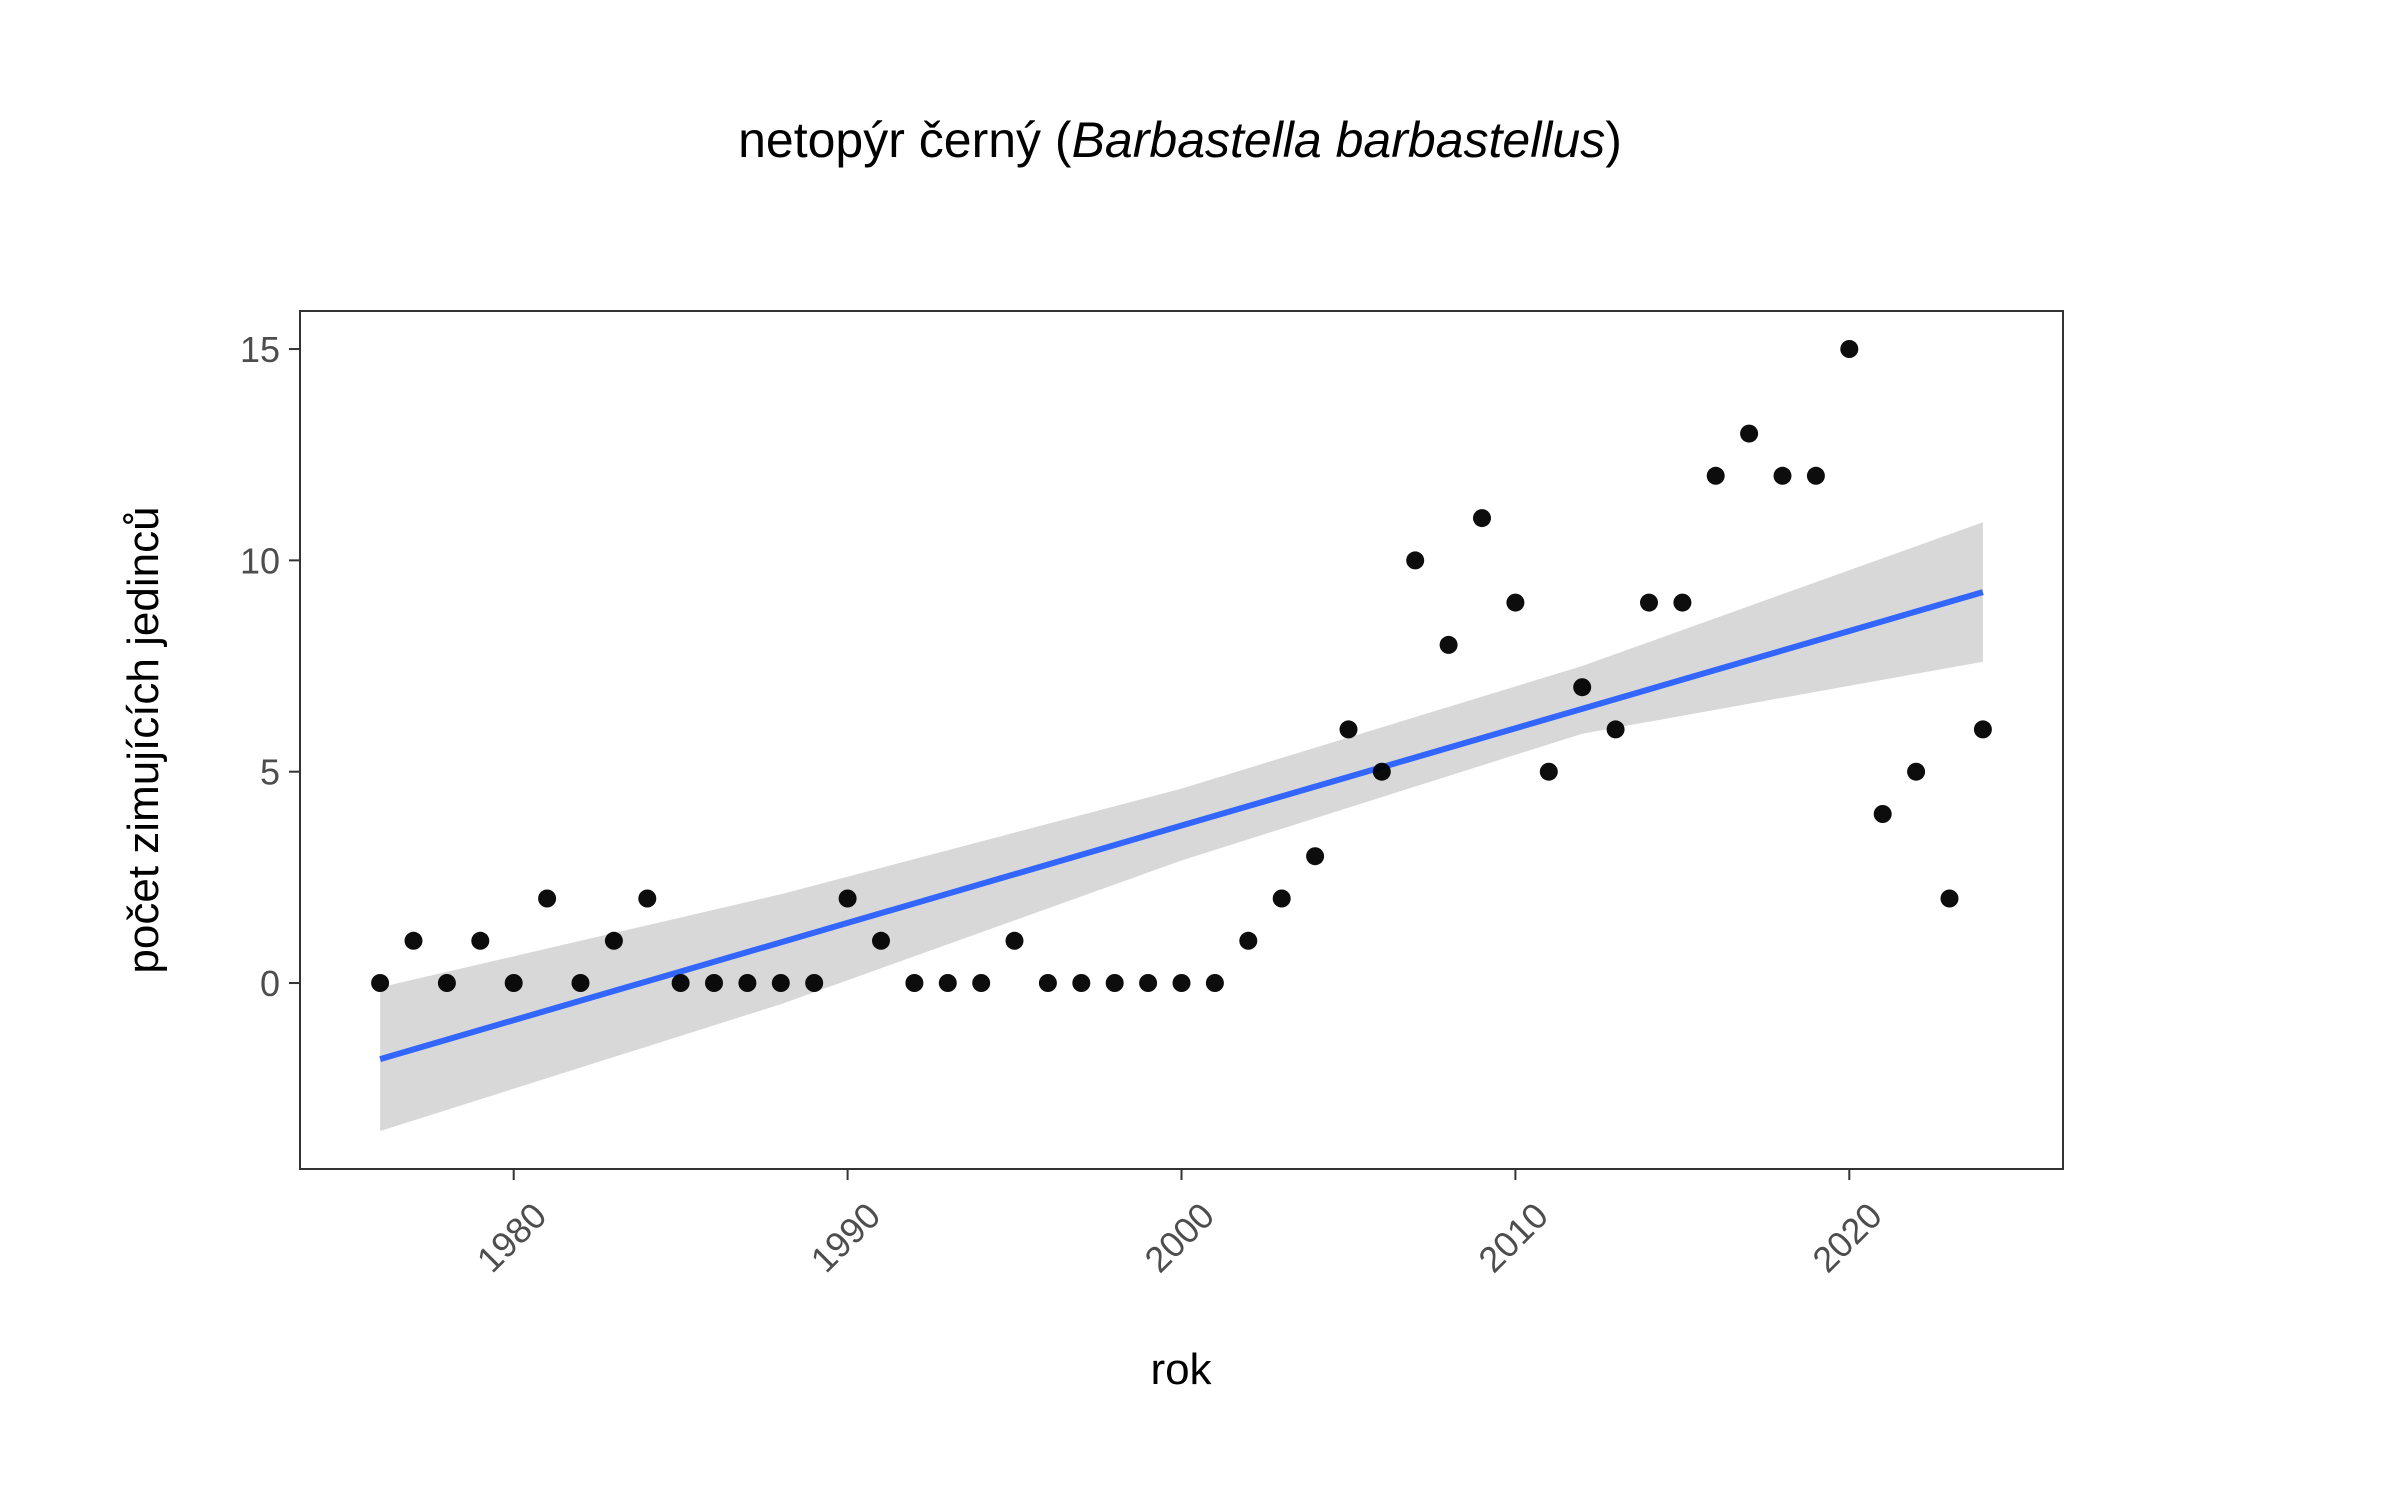 The image size is (2400, 1500). I want to click on x-tick-label: 1990, so click(846, 1238).